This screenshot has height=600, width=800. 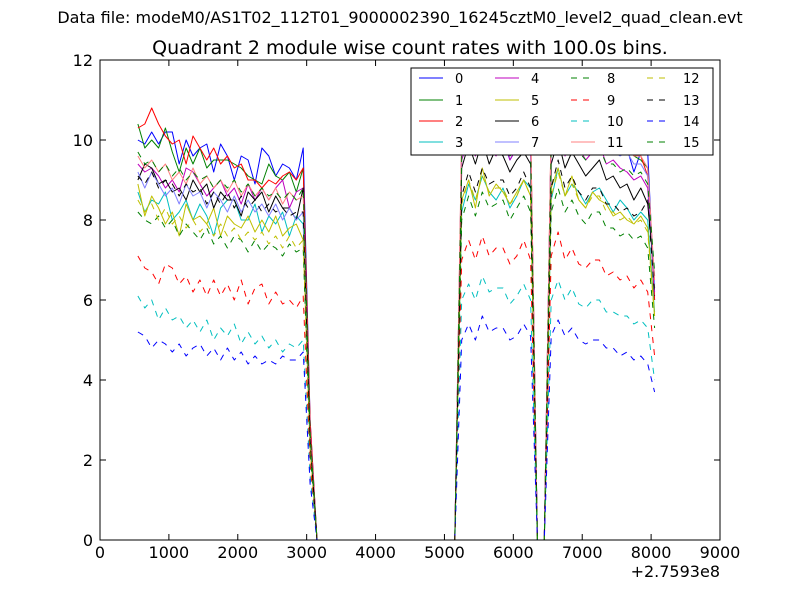 I want to click on legend-box, so click(x=562, y=111).